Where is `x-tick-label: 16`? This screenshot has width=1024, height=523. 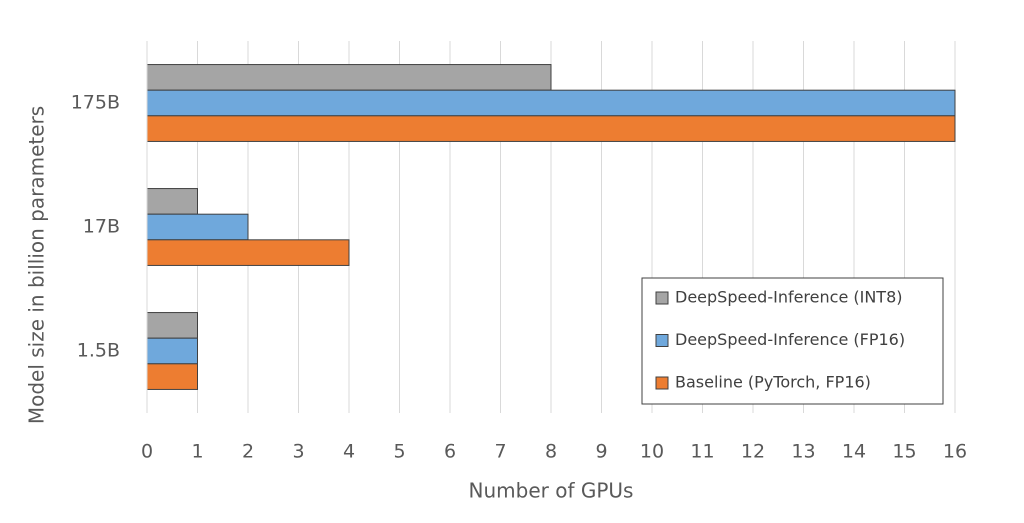 x-tick-label: 16 is located at coordinates (955, 452).